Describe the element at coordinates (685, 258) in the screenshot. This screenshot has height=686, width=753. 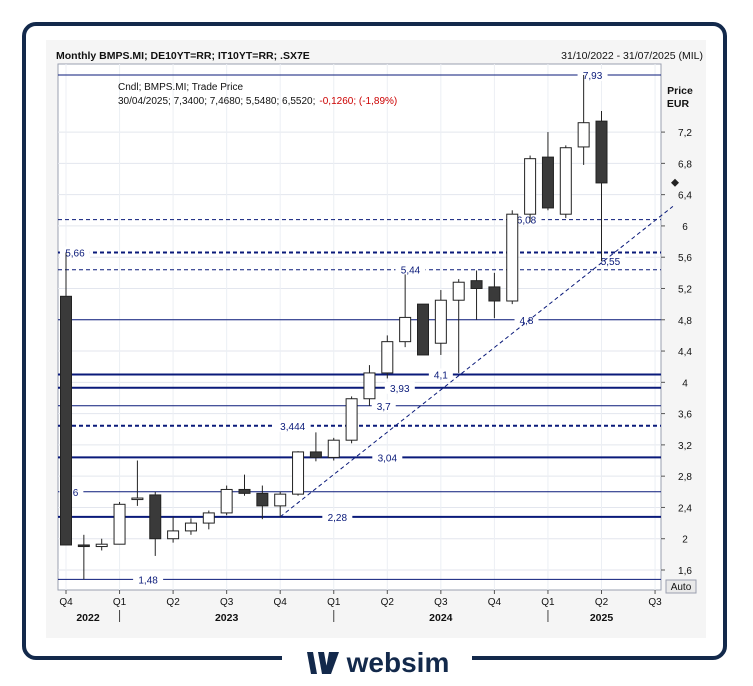
I see `y-tick-label: 5,6` at that location.